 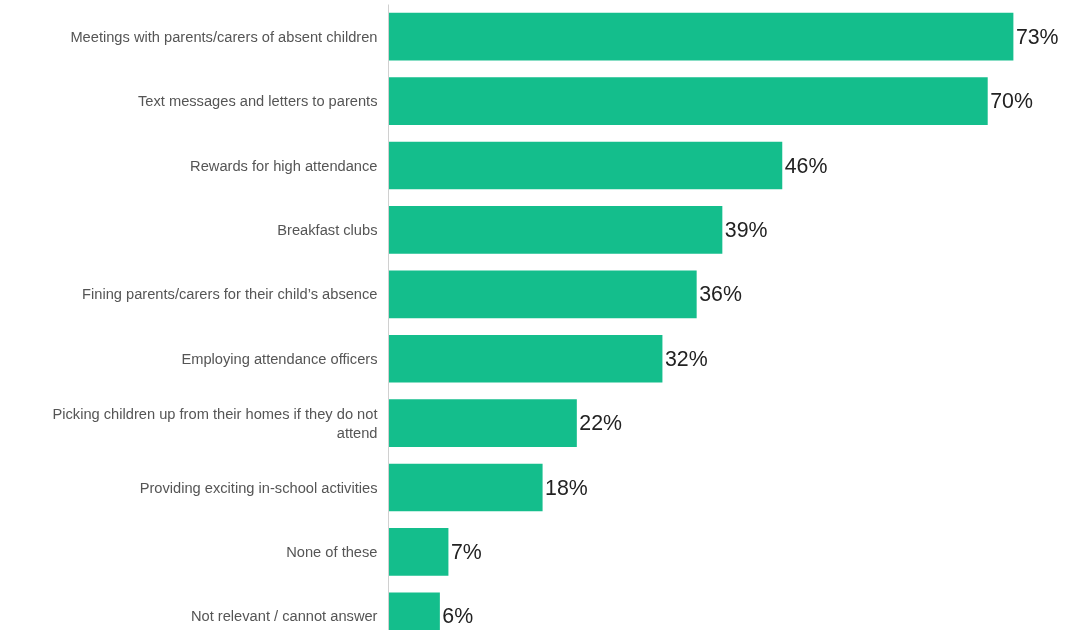 I want to click on y-tick-label: Rewards for high attendance, so click(x=284, y=165).